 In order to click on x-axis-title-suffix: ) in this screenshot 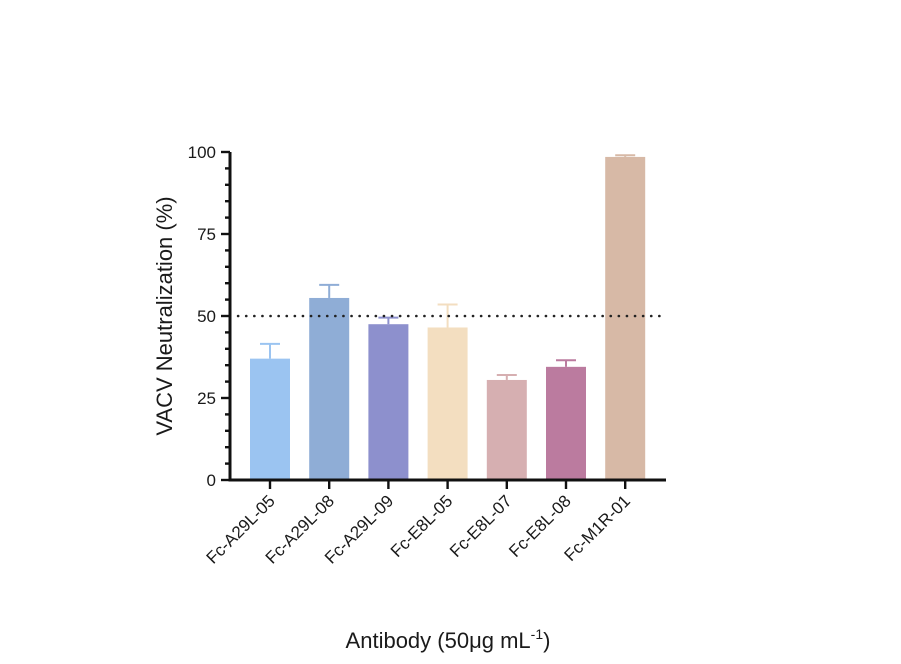, I will do `click(546, 640)`.